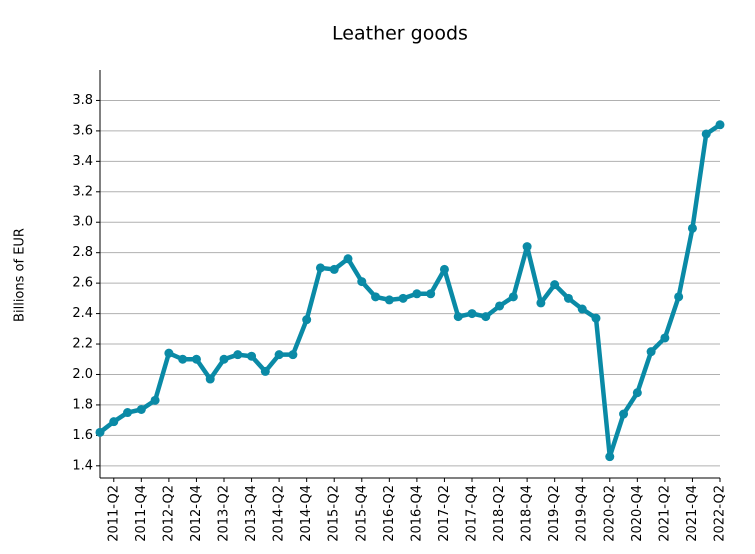 This screenshot has height=554, width=755. What do you see at coordinates (444, 513) in the screenshot?
I see `x-tick-label: 2017-Q2` at bounding box center [444, 513].